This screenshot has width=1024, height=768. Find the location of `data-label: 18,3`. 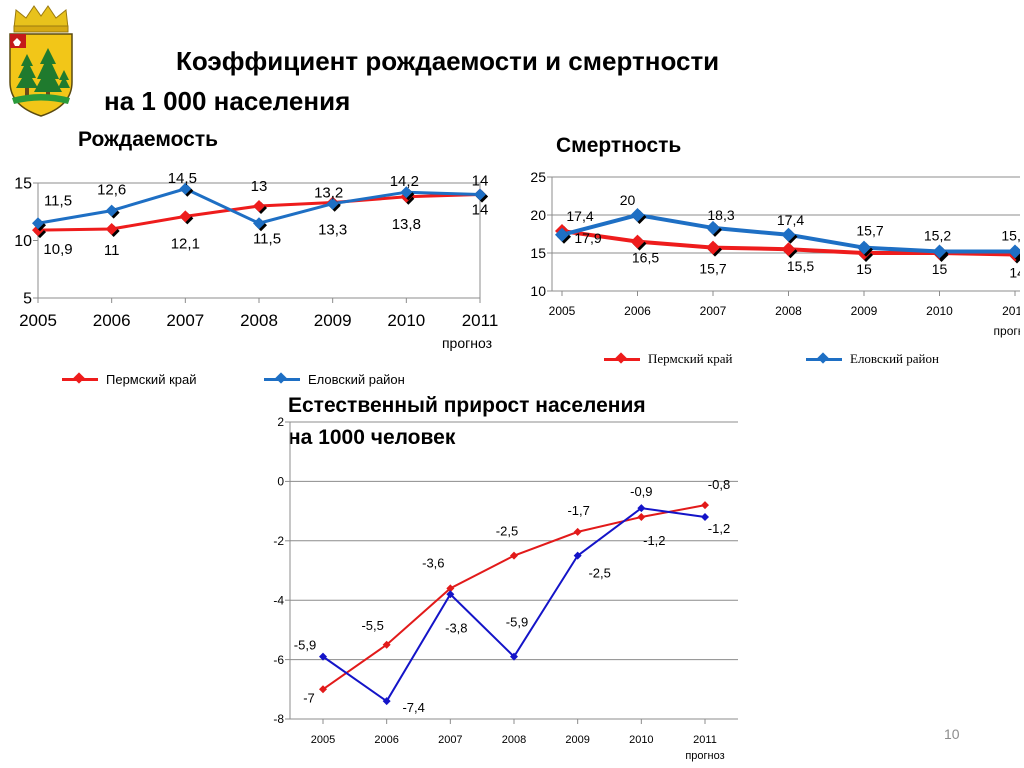

data-label: 18,3 is located at coordinates (720, 215).